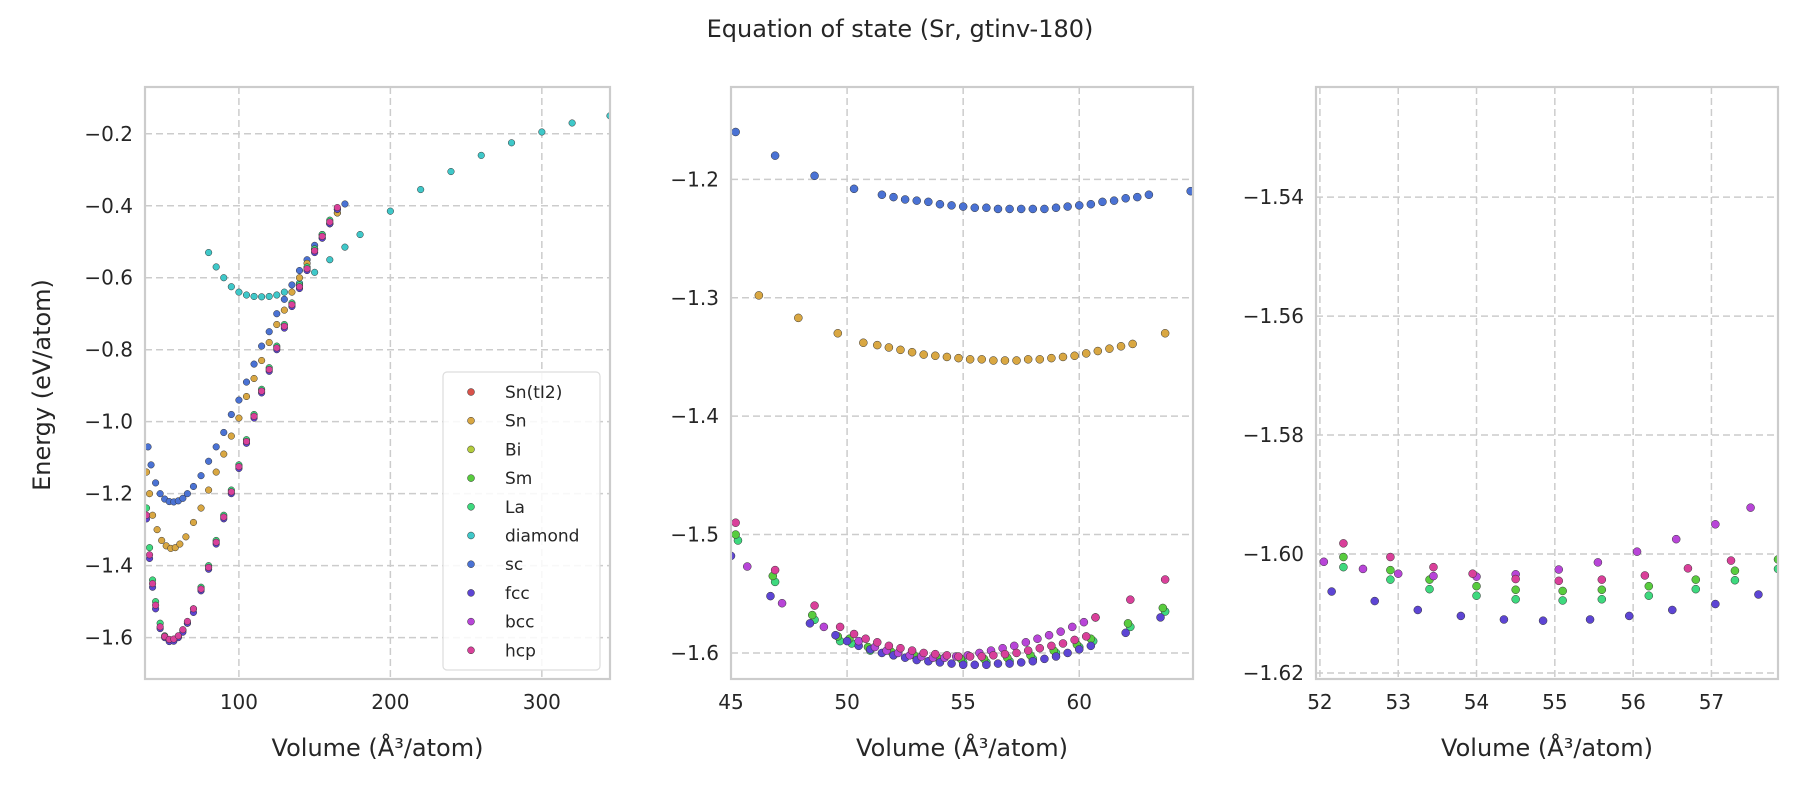 The width and height of the screenshot is (1800, 804). What do you see at coordinates (1273, 435) in the screenshot?
I see `y-tick-label: −1.58` at bounding box center [1273, 435].